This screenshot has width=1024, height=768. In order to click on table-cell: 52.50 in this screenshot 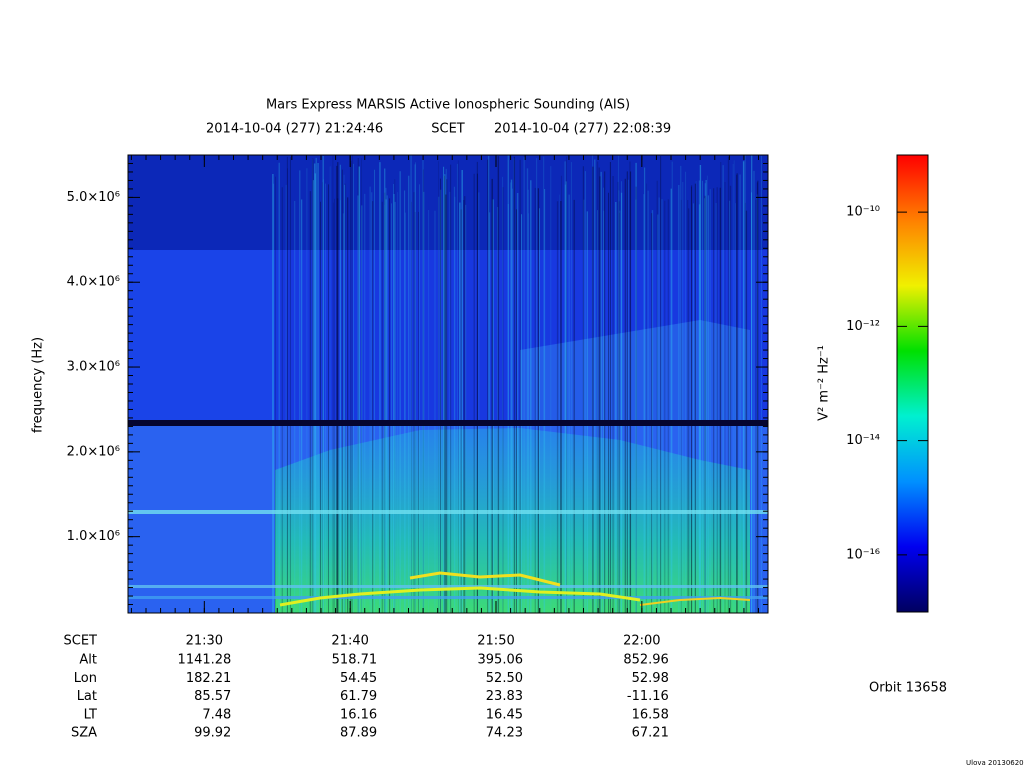, I will do `click(504, 678)`.